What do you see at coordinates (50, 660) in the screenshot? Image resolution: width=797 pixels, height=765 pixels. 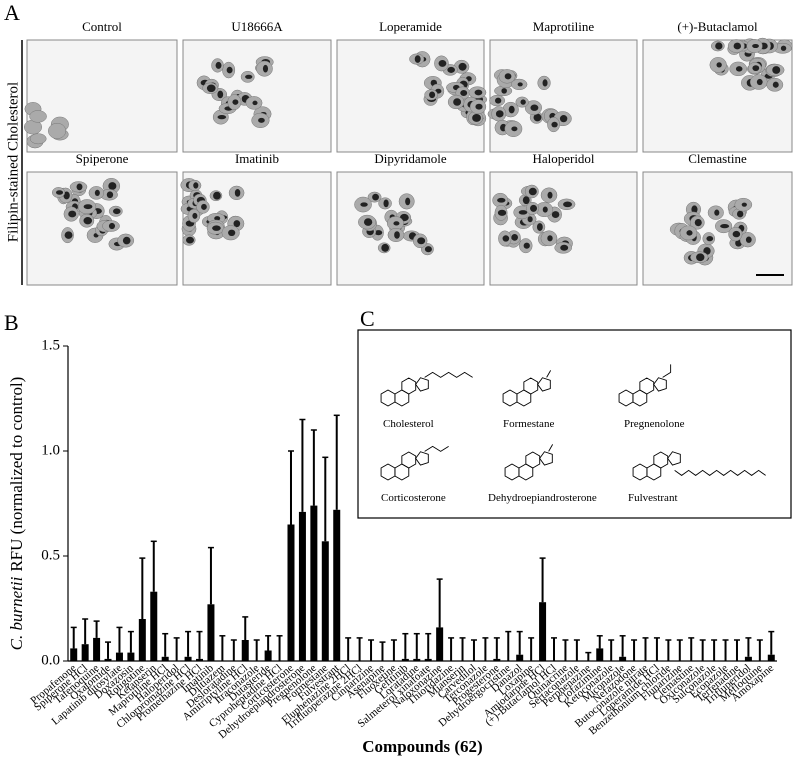 I see `y-tick-label: 0.0` at bounding box center [50, 660].